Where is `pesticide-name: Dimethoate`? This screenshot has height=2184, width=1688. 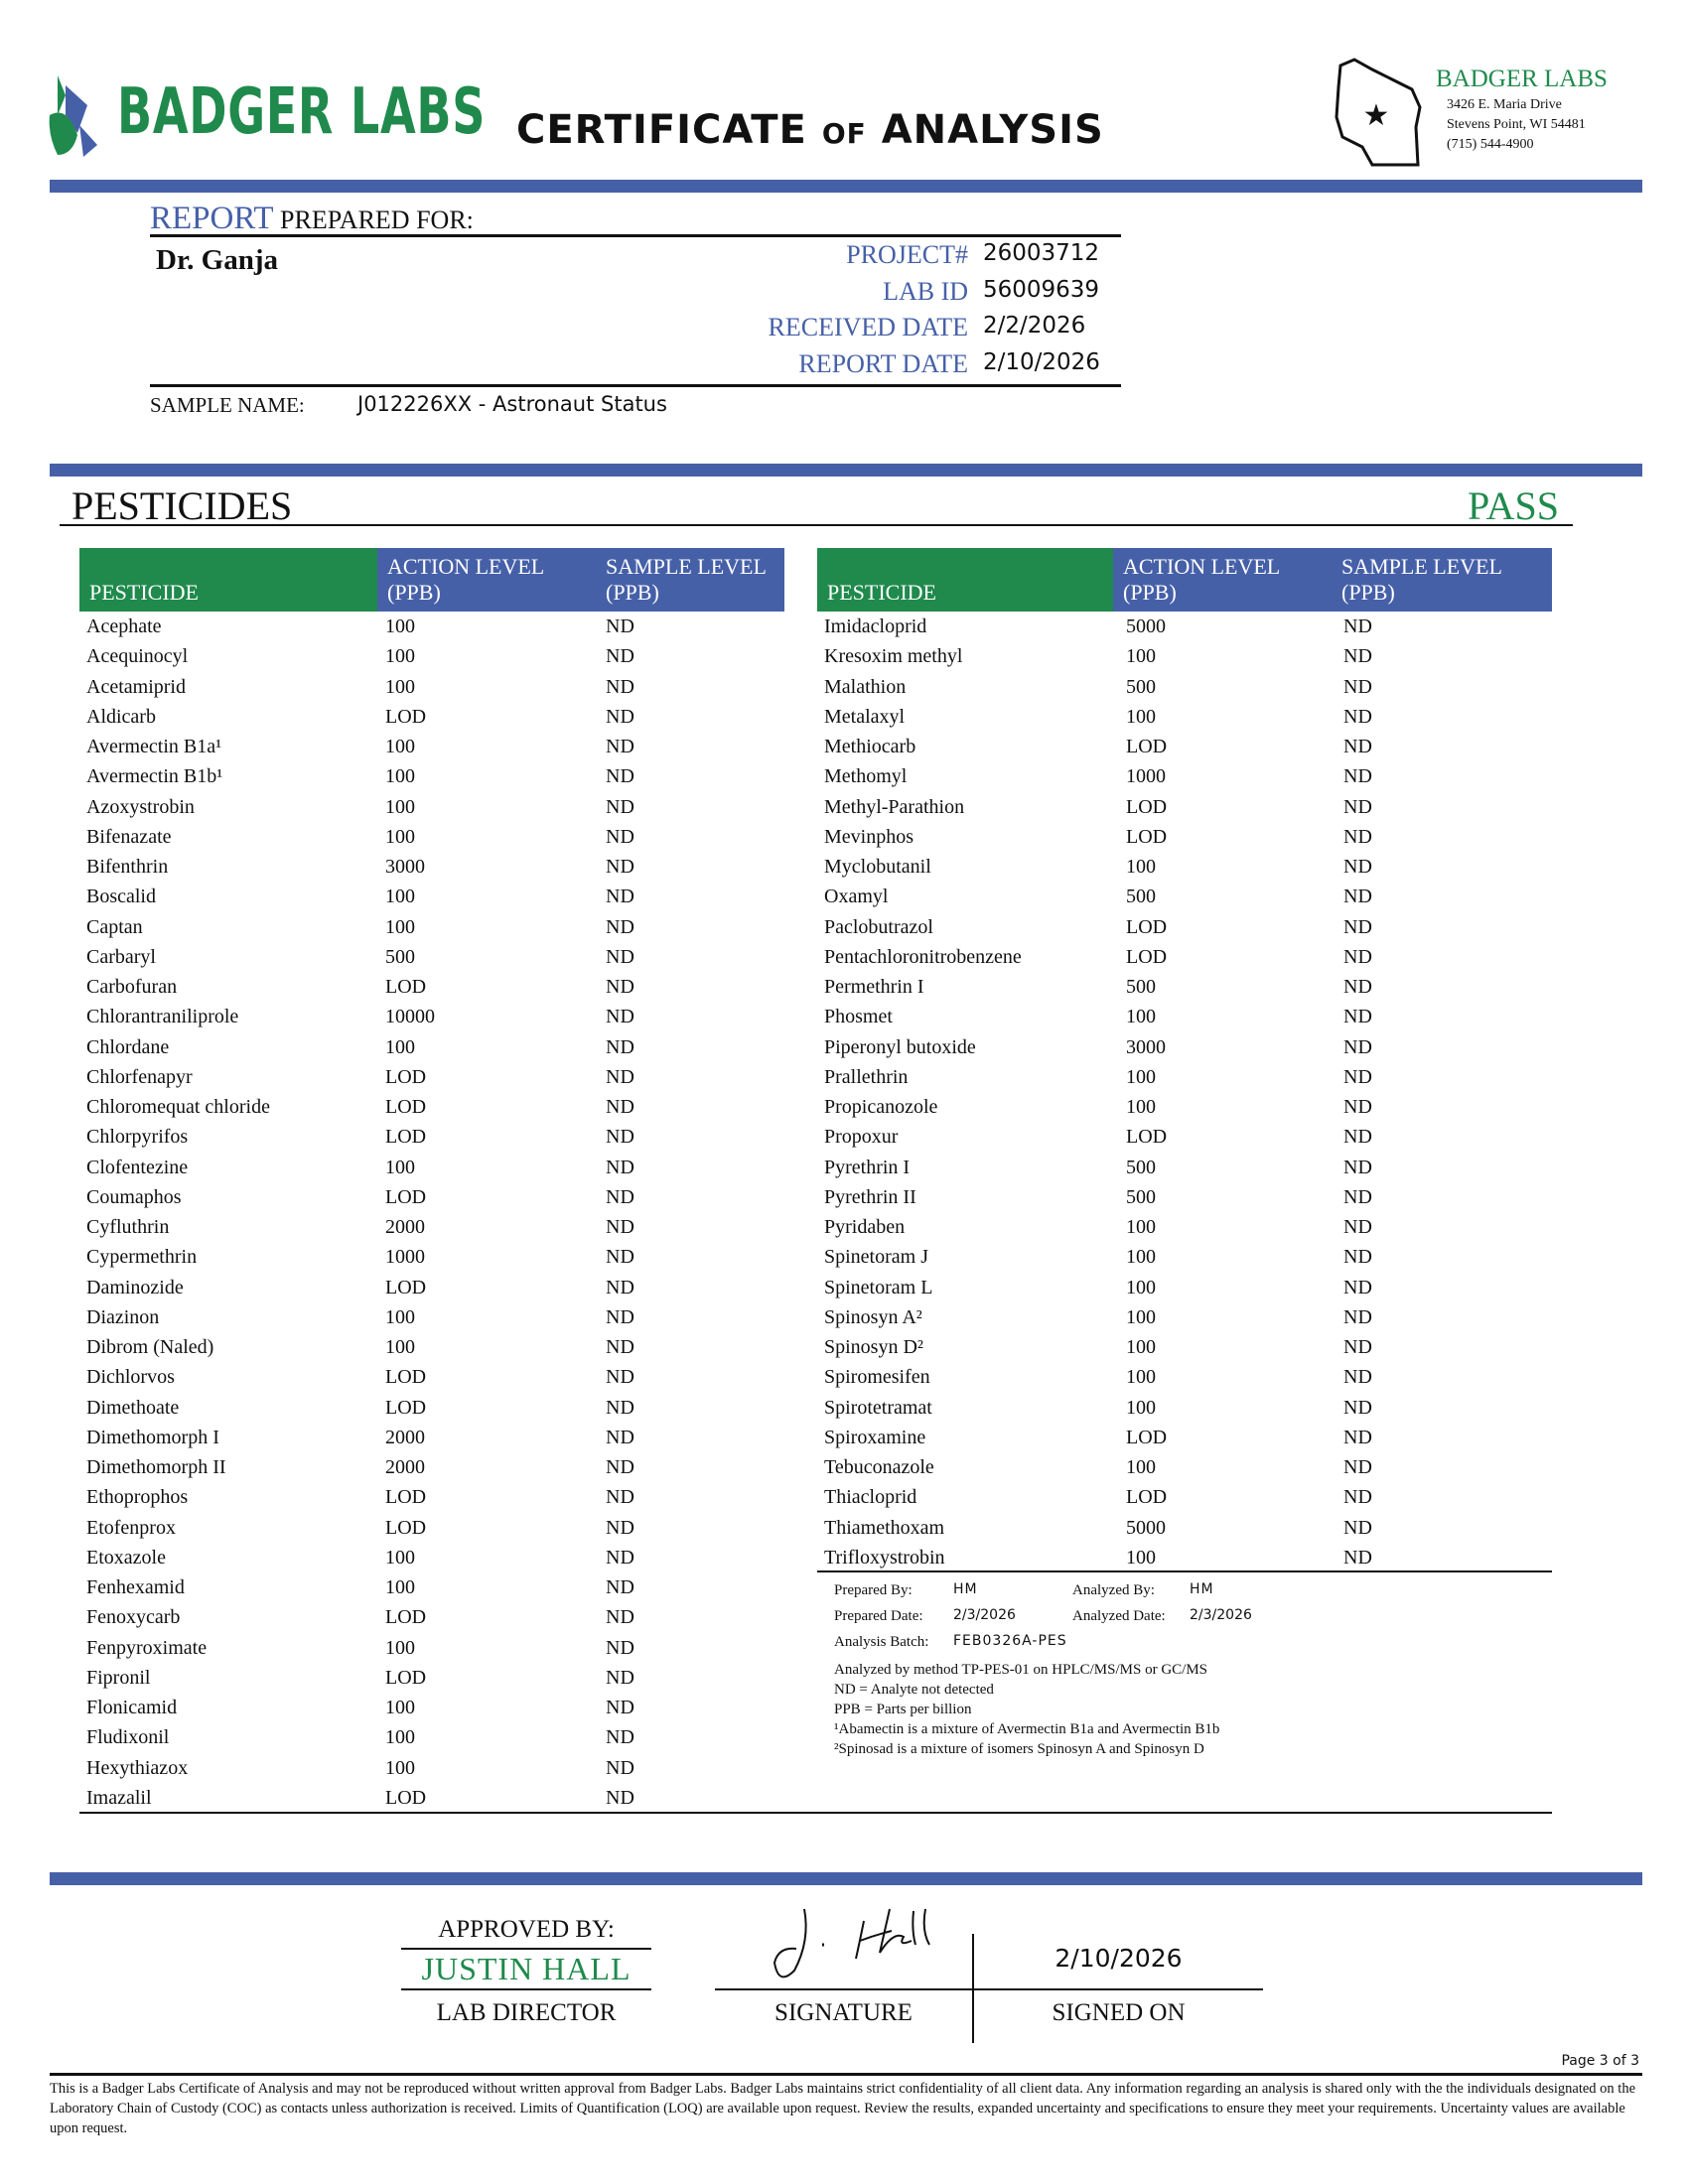
pesticide-name: Dimethoate is located at coordinates (133, 1407).